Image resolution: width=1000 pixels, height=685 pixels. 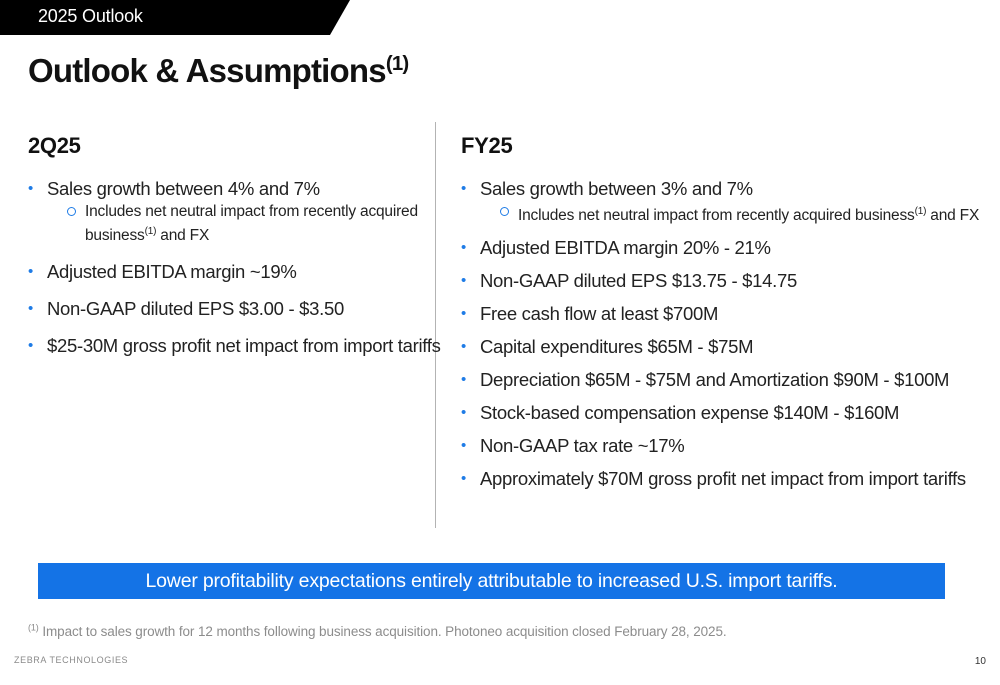 What do you see at coordinates (487, 145) in the screenshot?
I see `fiscal-year-heading: FY25` at bounding box center [487, 145].